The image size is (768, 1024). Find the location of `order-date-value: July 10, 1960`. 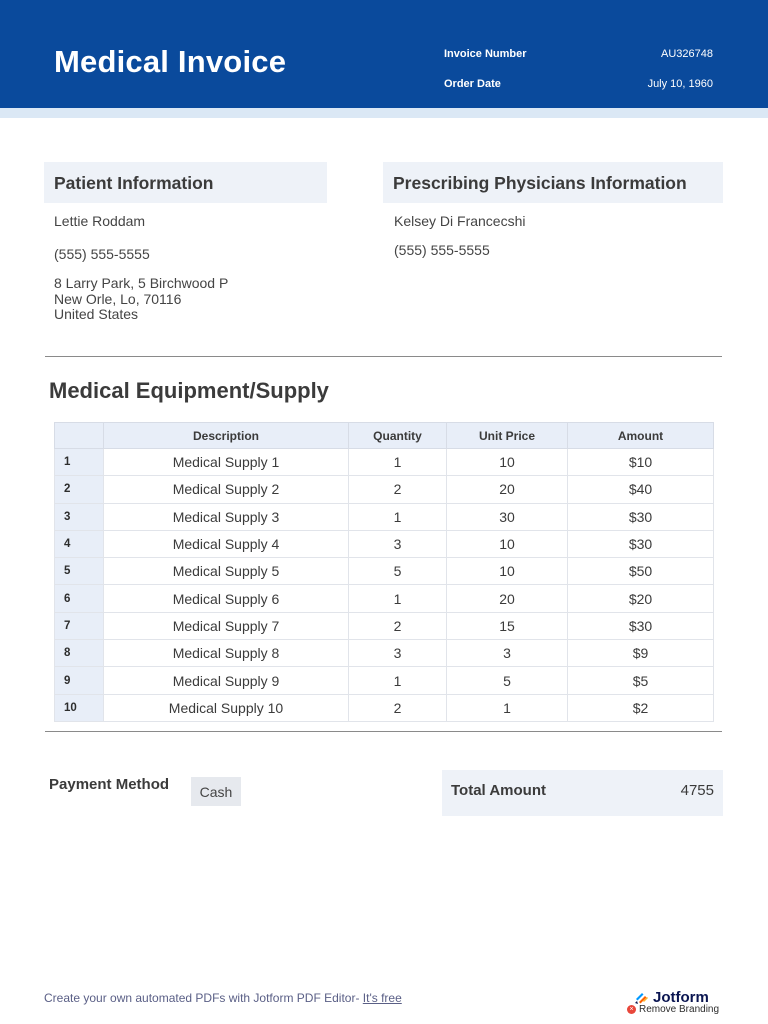

order-date-value: July 10, 1960 is located at coordinates (680, 84).